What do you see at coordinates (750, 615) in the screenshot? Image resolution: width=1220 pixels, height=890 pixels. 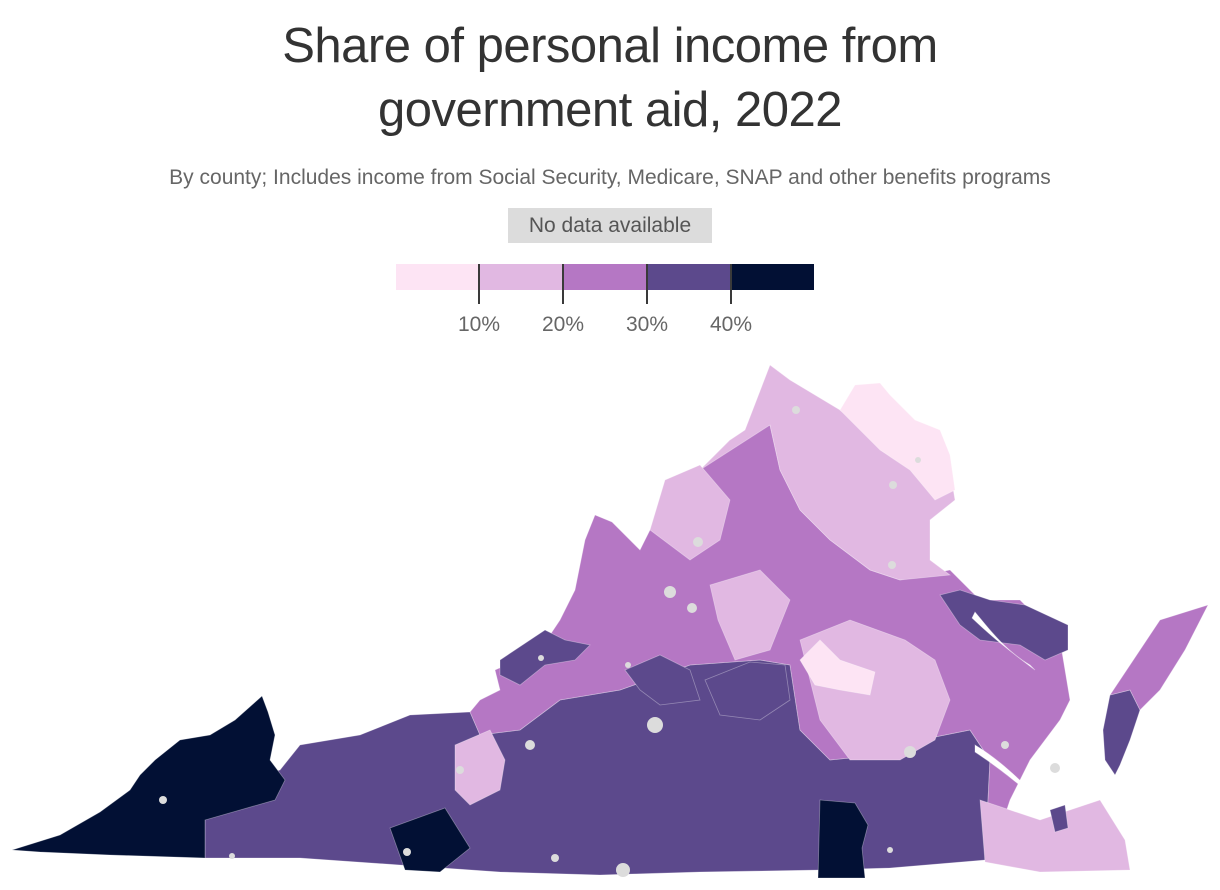 I see `region-county-light-central` at bounding box center [750, 615].